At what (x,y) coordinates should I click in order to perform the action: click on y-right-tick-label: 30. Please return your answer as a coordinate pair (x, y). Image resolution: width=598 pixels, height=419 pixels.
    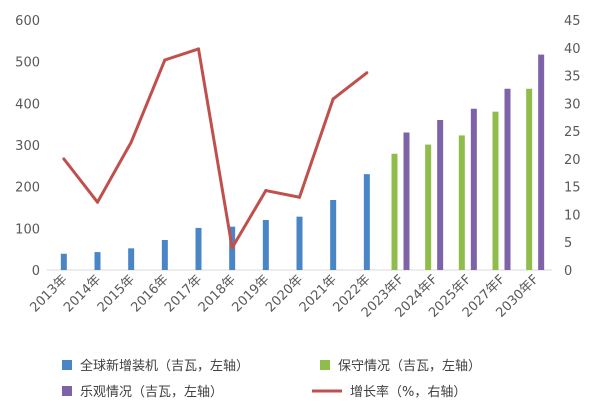
    Looking at the image, I should click on (572, 104).